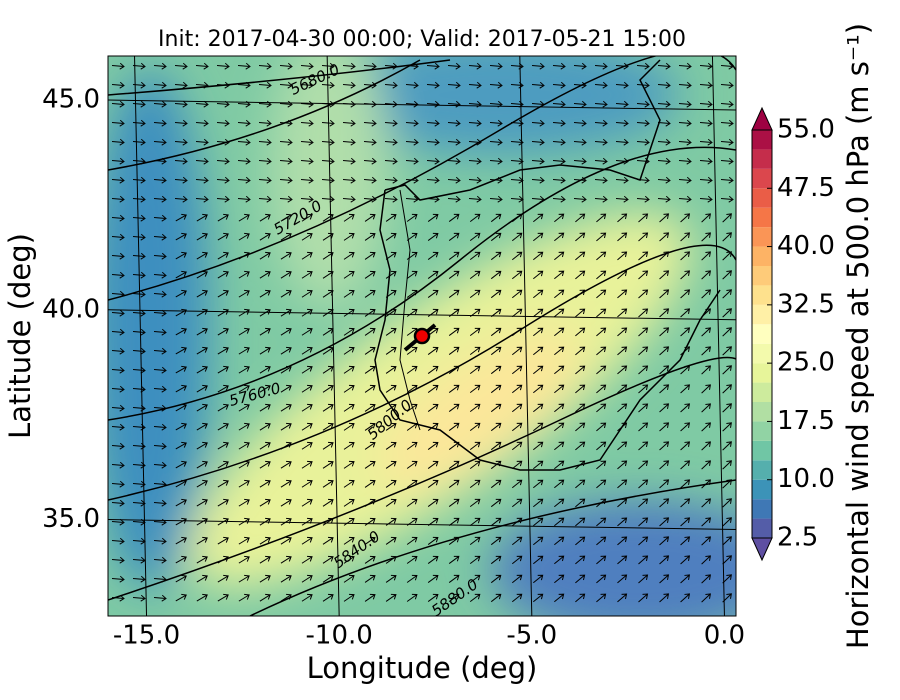  Describe the element at coordinates (762, 549) in the screenshot. I see `colorbar-extend-bottom` at that location.